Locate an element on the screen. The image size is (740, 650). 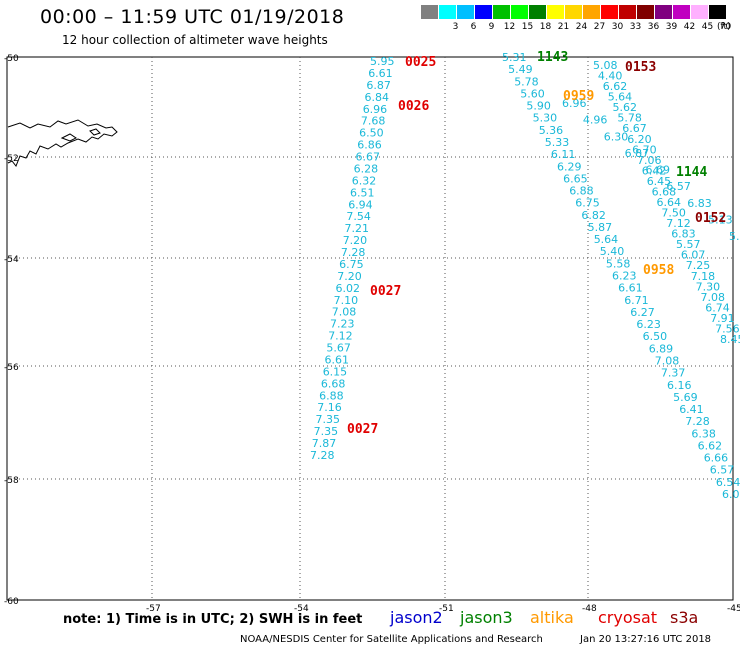
swh-value-track-d: 6.69 is located at coordinates (658, 170).